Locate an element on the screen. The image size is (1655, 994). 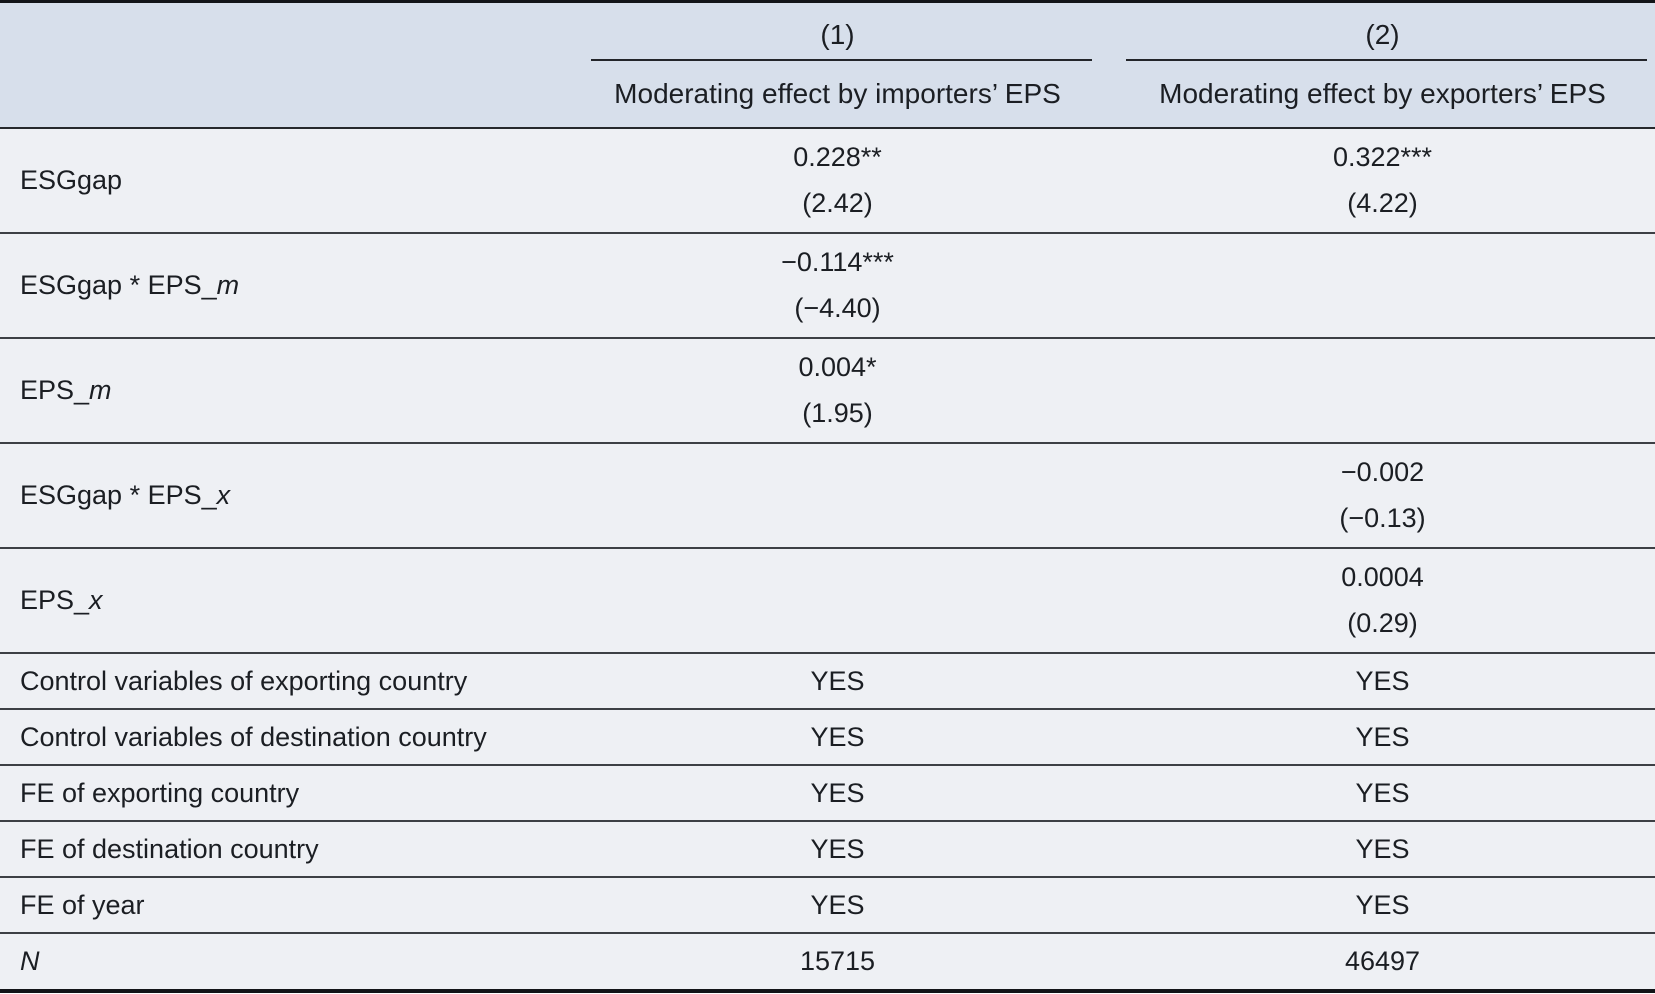
t-statistic: (−4.40) is located at coordinates (837, 308).